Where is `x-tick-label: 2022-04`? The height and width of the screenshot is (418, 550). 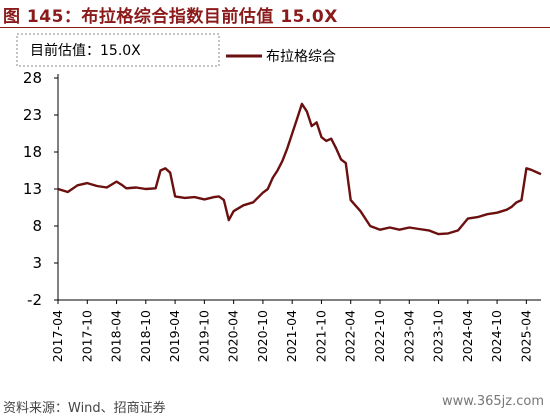 x-tick-label: 2022-04 is located at coordinates (350, 336).